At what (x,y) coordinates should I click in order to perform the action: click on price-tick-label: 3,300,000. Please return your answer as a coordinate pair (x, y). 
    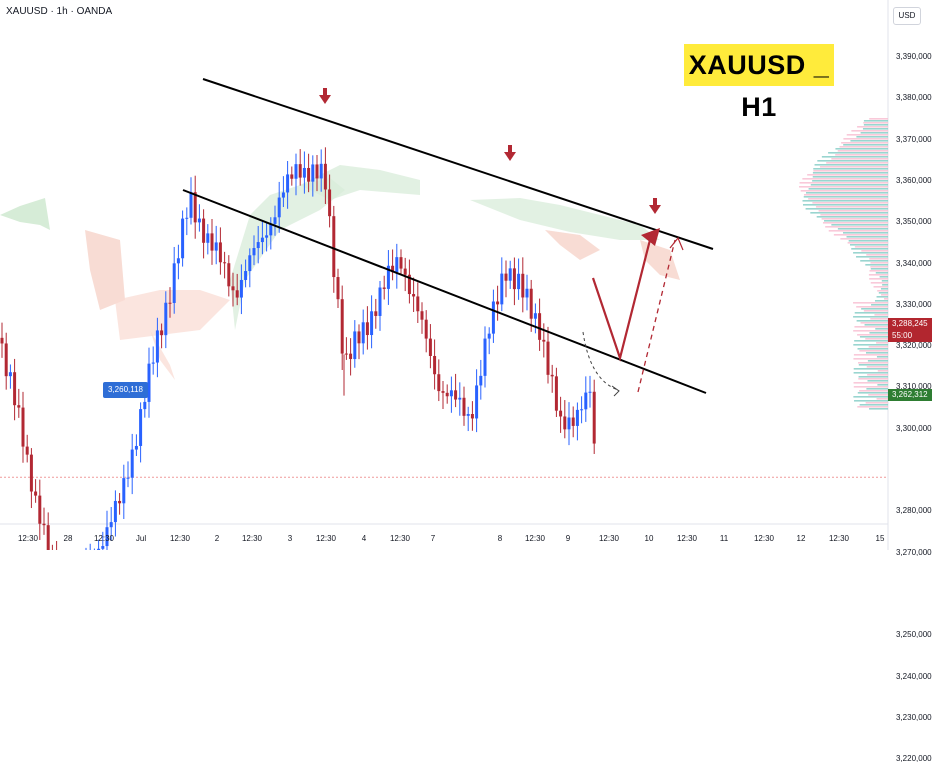
    Looking at the image, I should click on (914, 428).